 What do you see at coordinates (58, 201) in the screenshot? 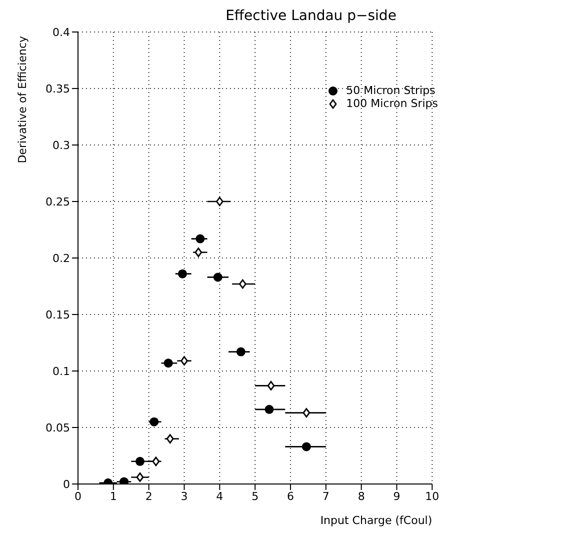
I see `y-tick-label: 0.25` at bounding box center [58, 201].